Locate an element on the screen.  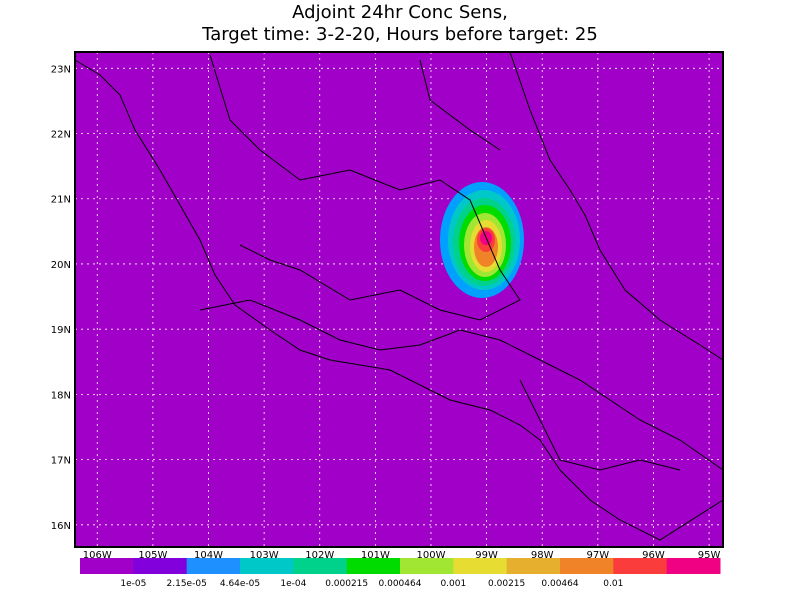
lat-tick-label: 18N is located at coordinates (61, 395).